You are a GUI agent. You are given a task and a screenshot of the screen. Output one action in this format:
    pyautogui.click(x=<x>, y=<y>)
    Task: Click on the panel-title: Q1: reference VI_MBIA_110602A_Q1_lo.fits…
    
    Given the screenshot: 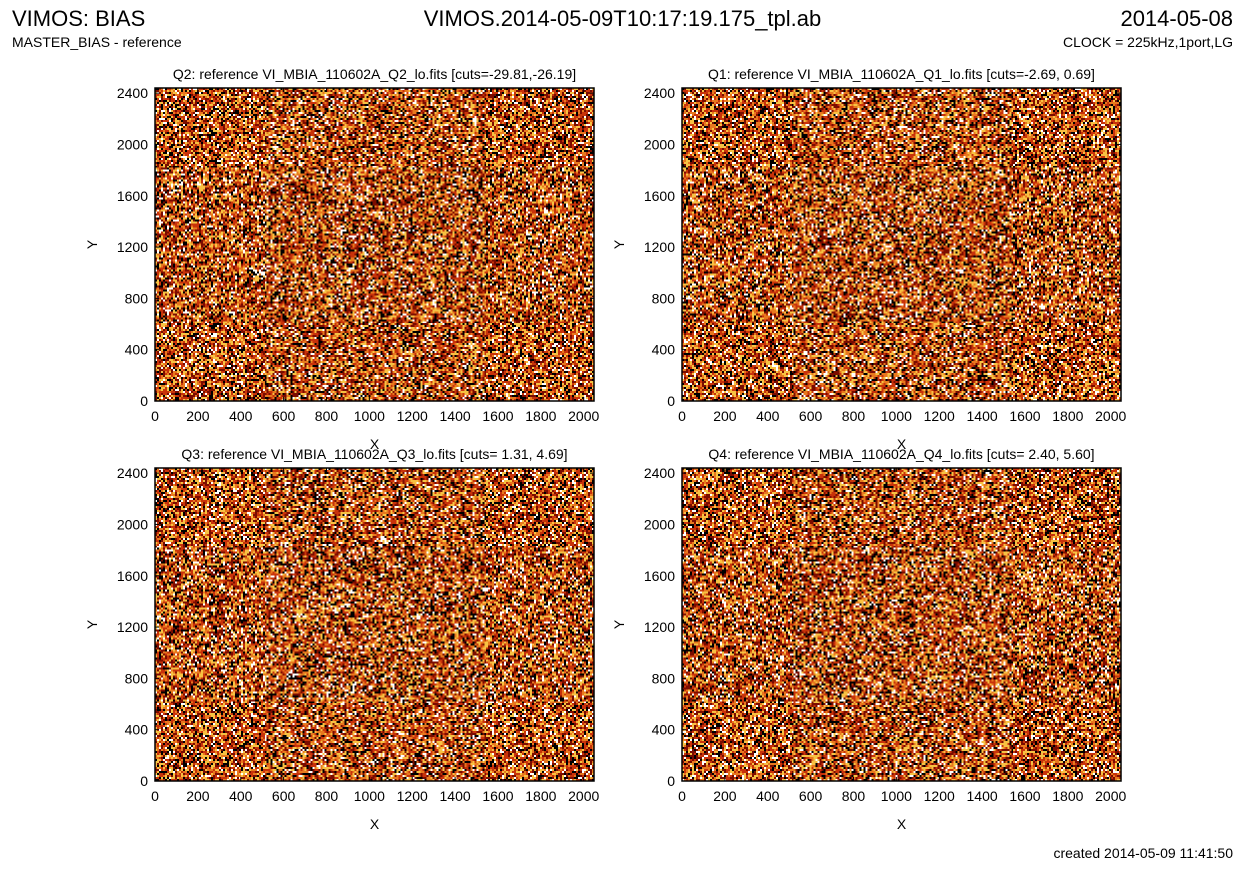 What is the action you would take?
    pyautogui.click(x=901, y=74)
    